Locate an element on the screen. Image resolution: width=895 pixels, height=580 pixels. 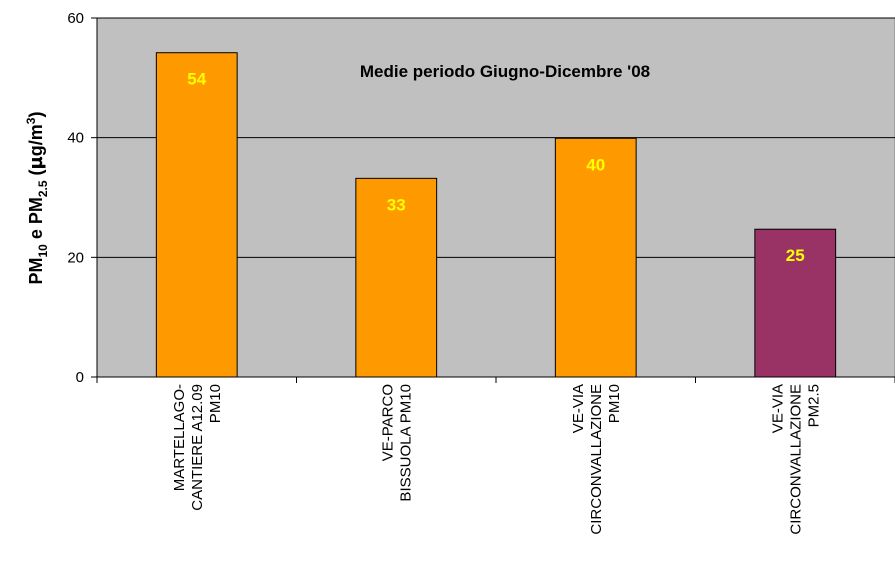
x-category-label-line: CANTIERE A12.09 is located at coordinates (197, 447).